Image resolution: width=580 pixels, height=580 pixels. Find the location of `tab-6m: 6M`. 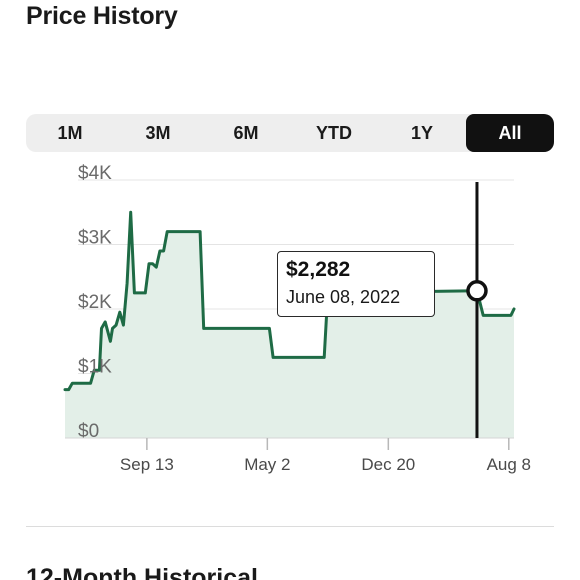

tab-6m: 6M is located at coordinates (246, 132).